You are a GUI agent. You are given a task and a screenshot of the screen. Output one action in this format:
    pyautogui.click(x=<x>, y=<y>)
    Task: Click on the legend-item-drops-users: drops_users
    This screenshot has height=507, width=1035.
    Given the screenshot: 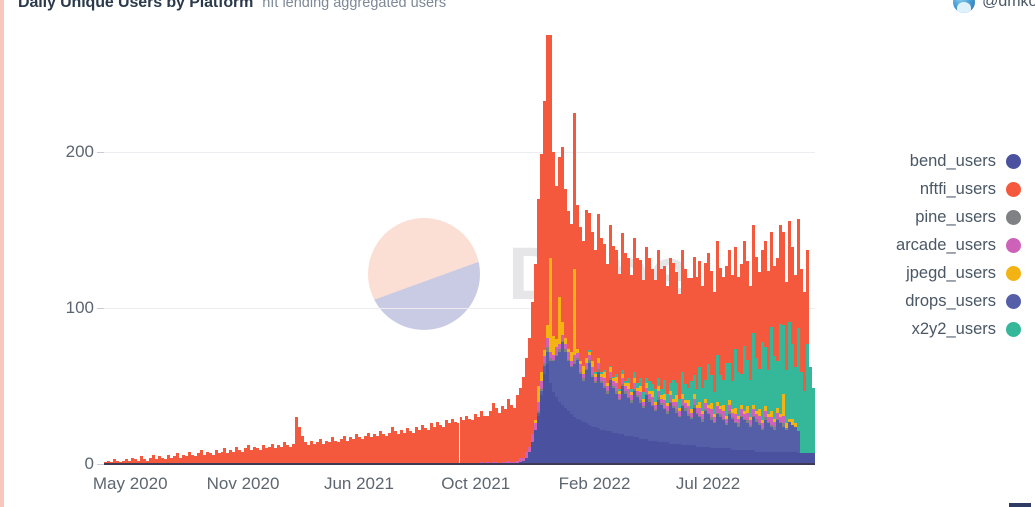 What is the action you would take?
    pyautogui.click(x=963, y=301)
    